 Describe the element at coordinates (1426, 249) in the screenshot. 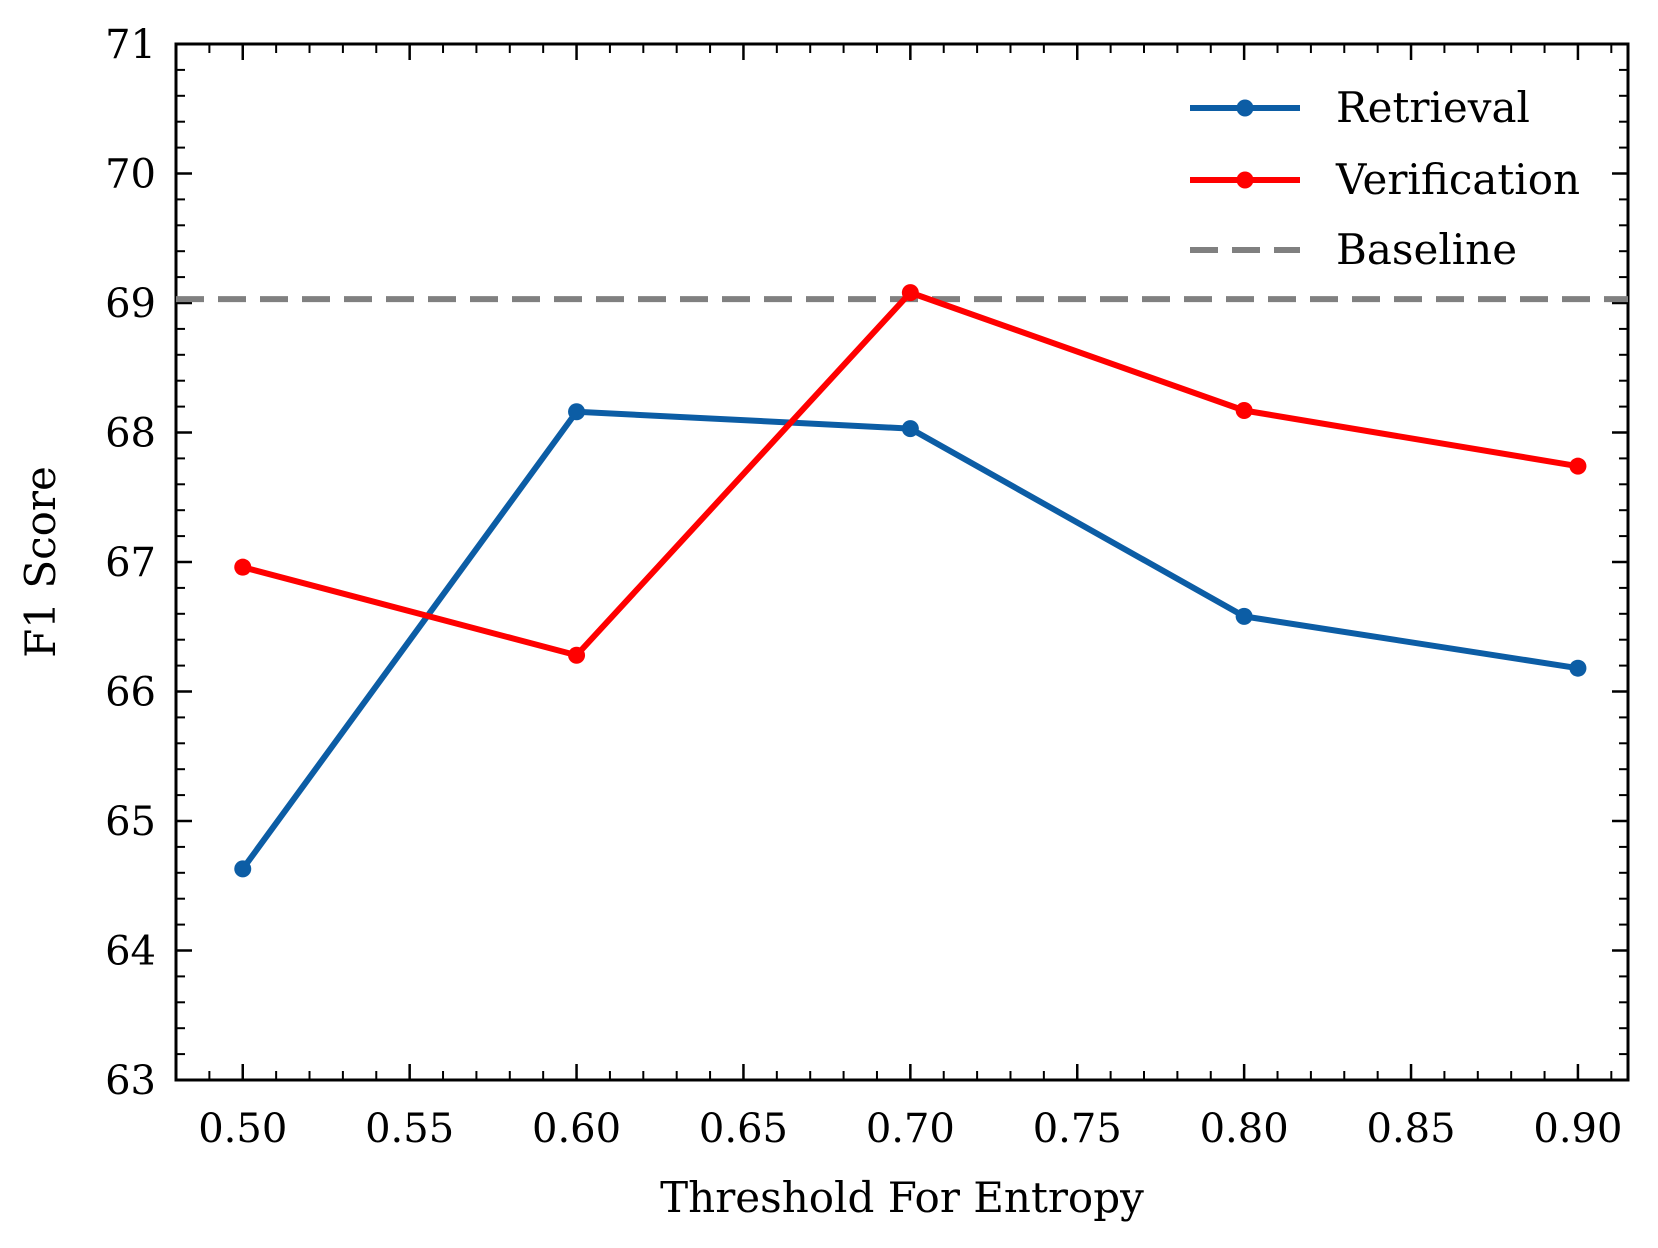

I see `legend-label-baseline: Baseline` at that location.